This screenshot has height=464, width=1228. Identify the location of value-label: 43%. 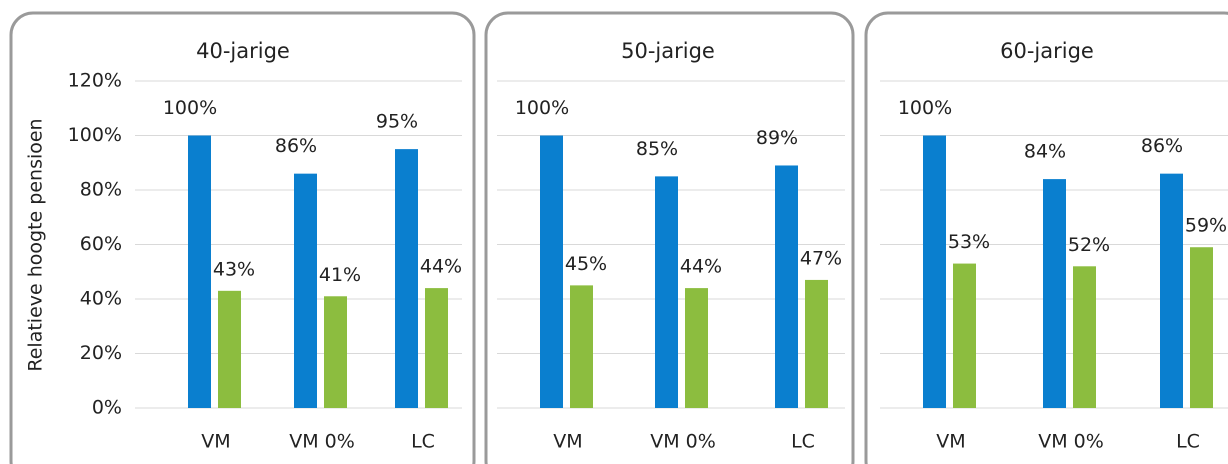
(234, 269).